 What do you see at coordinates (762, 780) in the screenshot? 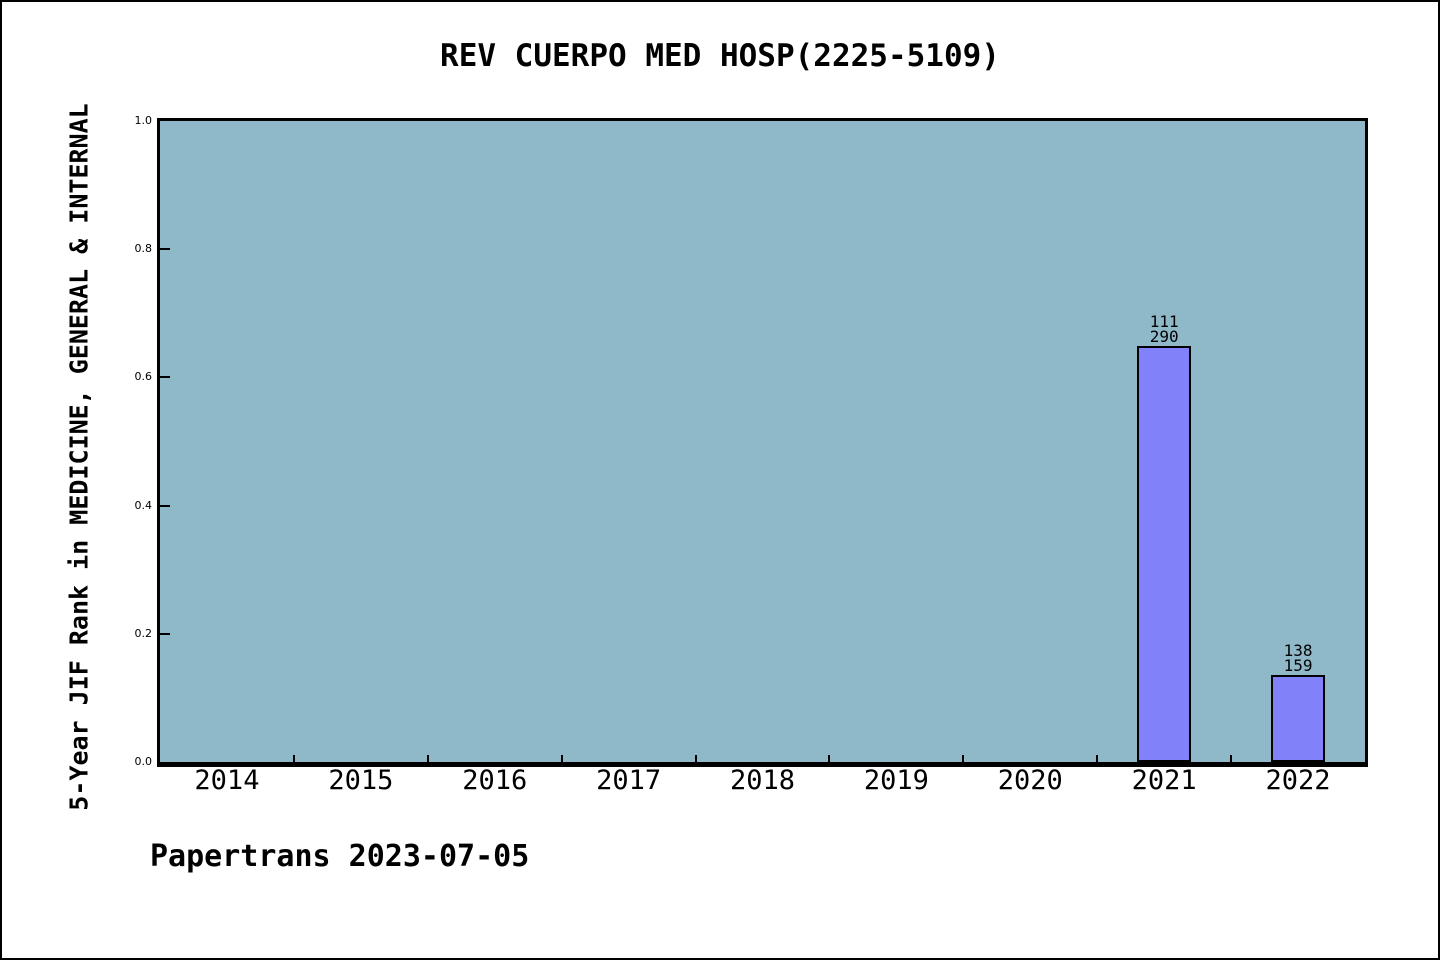
I see `x-tick-label: 2018` at bounding box center [762, 780].